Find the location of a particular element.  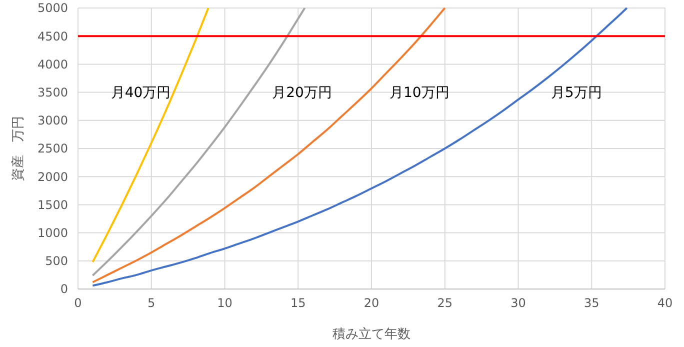

y-tick-label: 4500 is located at coordinates (52, 36).